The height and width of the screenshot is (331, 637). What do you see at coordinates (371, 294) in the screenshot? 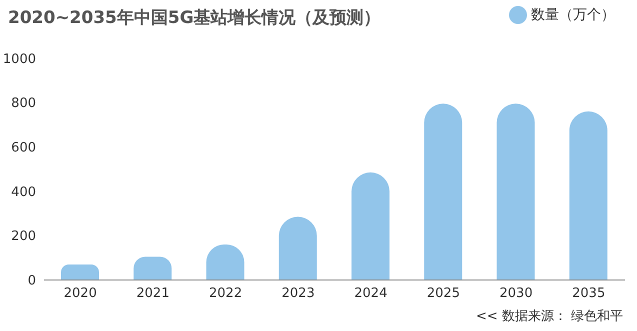
I see `x-tick-label: 2024` at bounding box center [371, 294].